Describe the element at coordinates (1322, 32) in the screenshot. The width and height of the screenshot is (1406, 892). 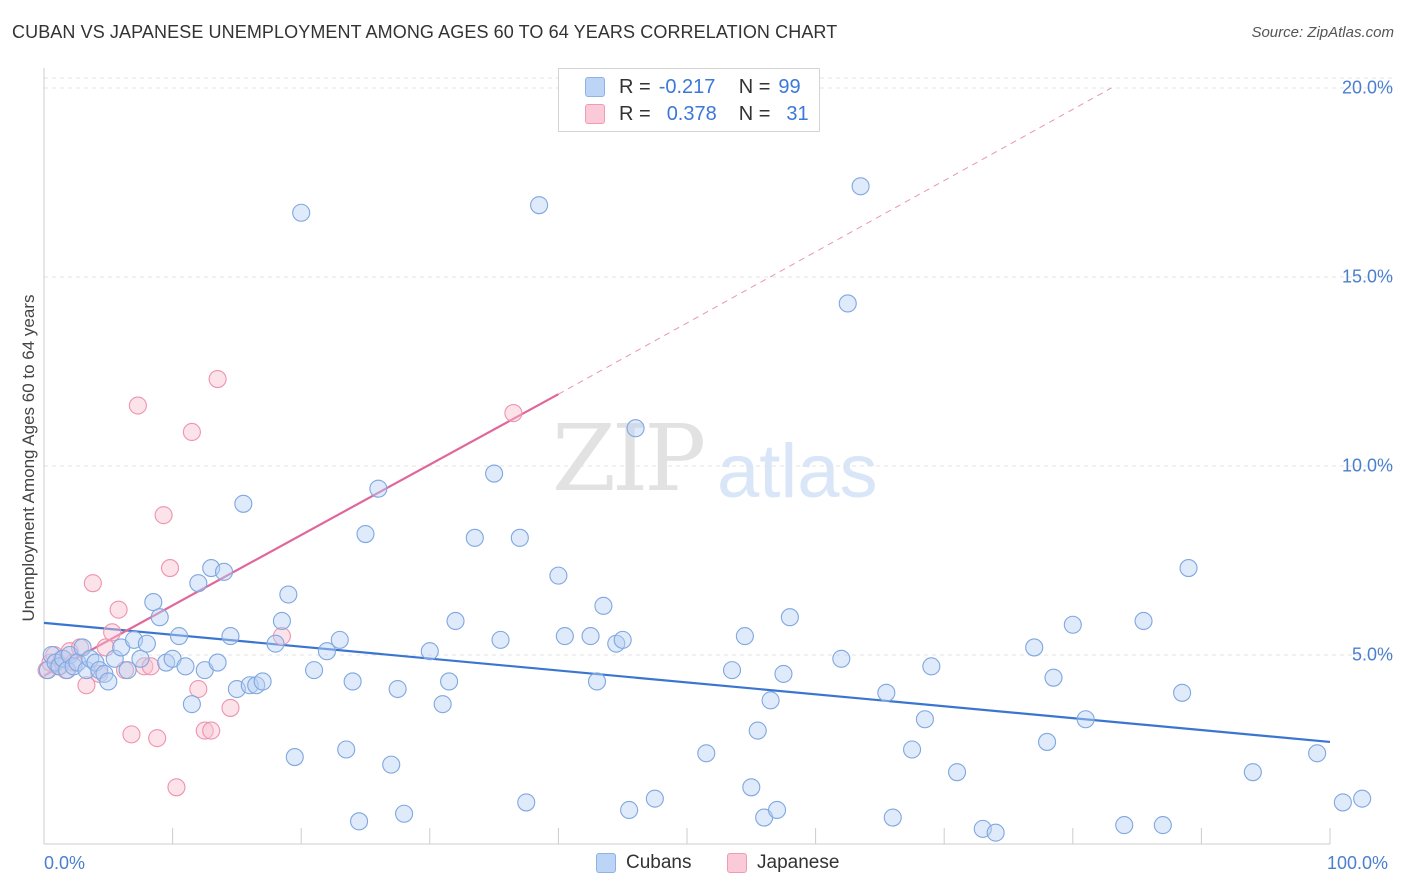
I see `source-label: Source: ZipAtlas.com` at that location.